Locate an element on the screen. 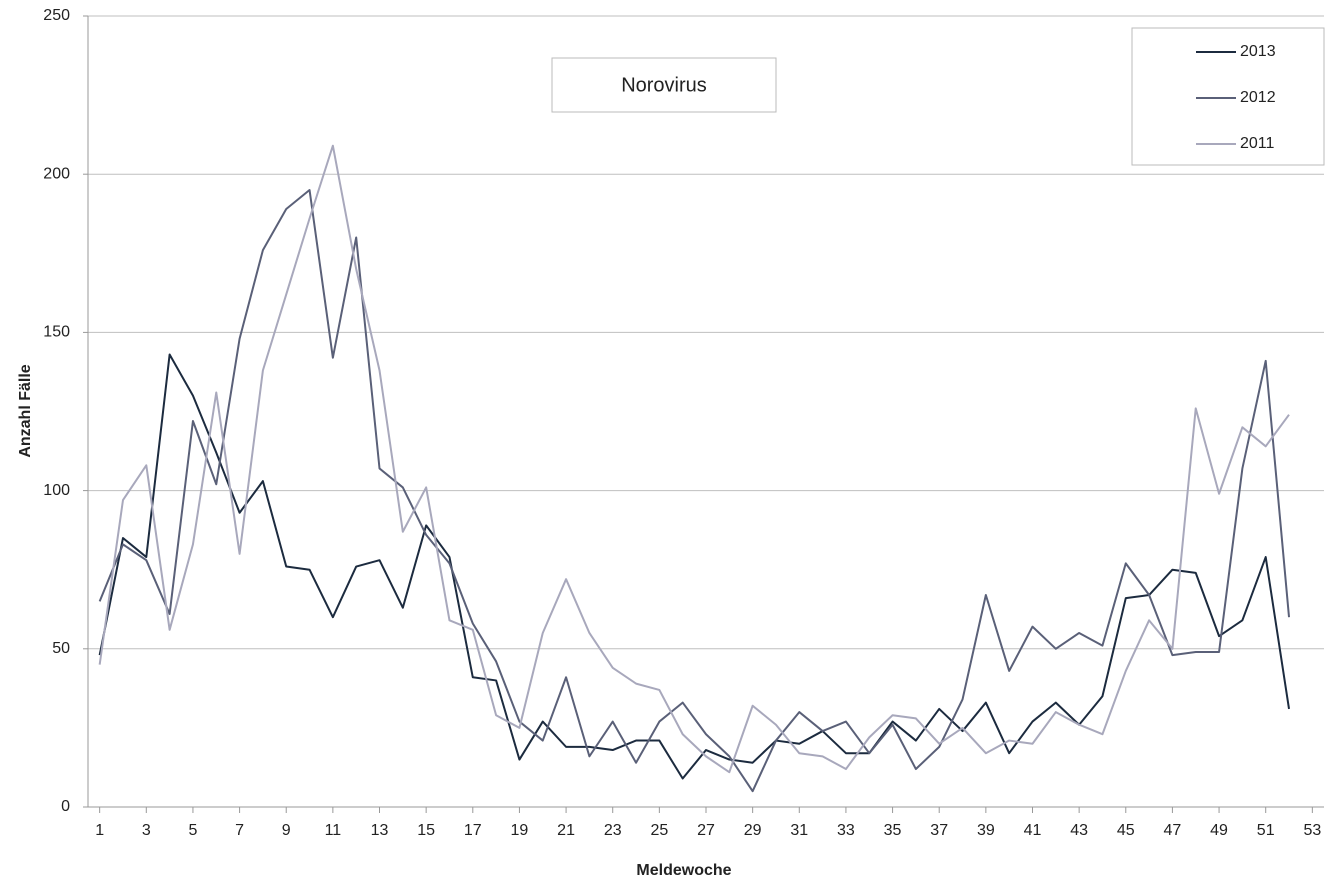 This screenshot has height=889, width=1338. y-tick-label: 100 is located at coordinates (56, 490).